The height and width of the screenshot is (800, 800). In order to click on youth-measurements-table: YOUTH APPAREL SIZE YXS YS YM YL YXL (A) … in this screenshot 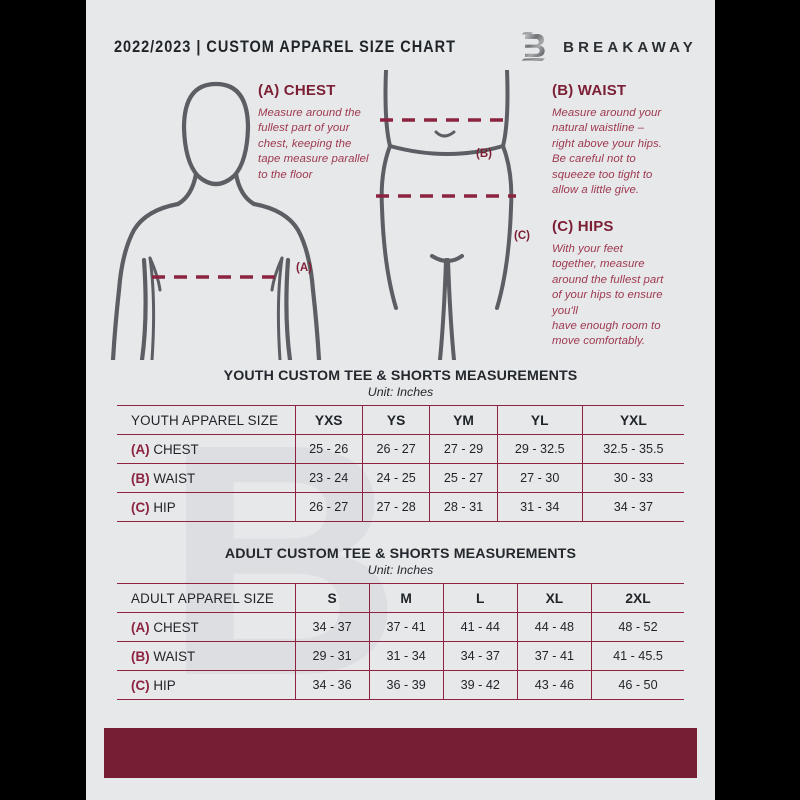, I will do `click(400, 463)`.